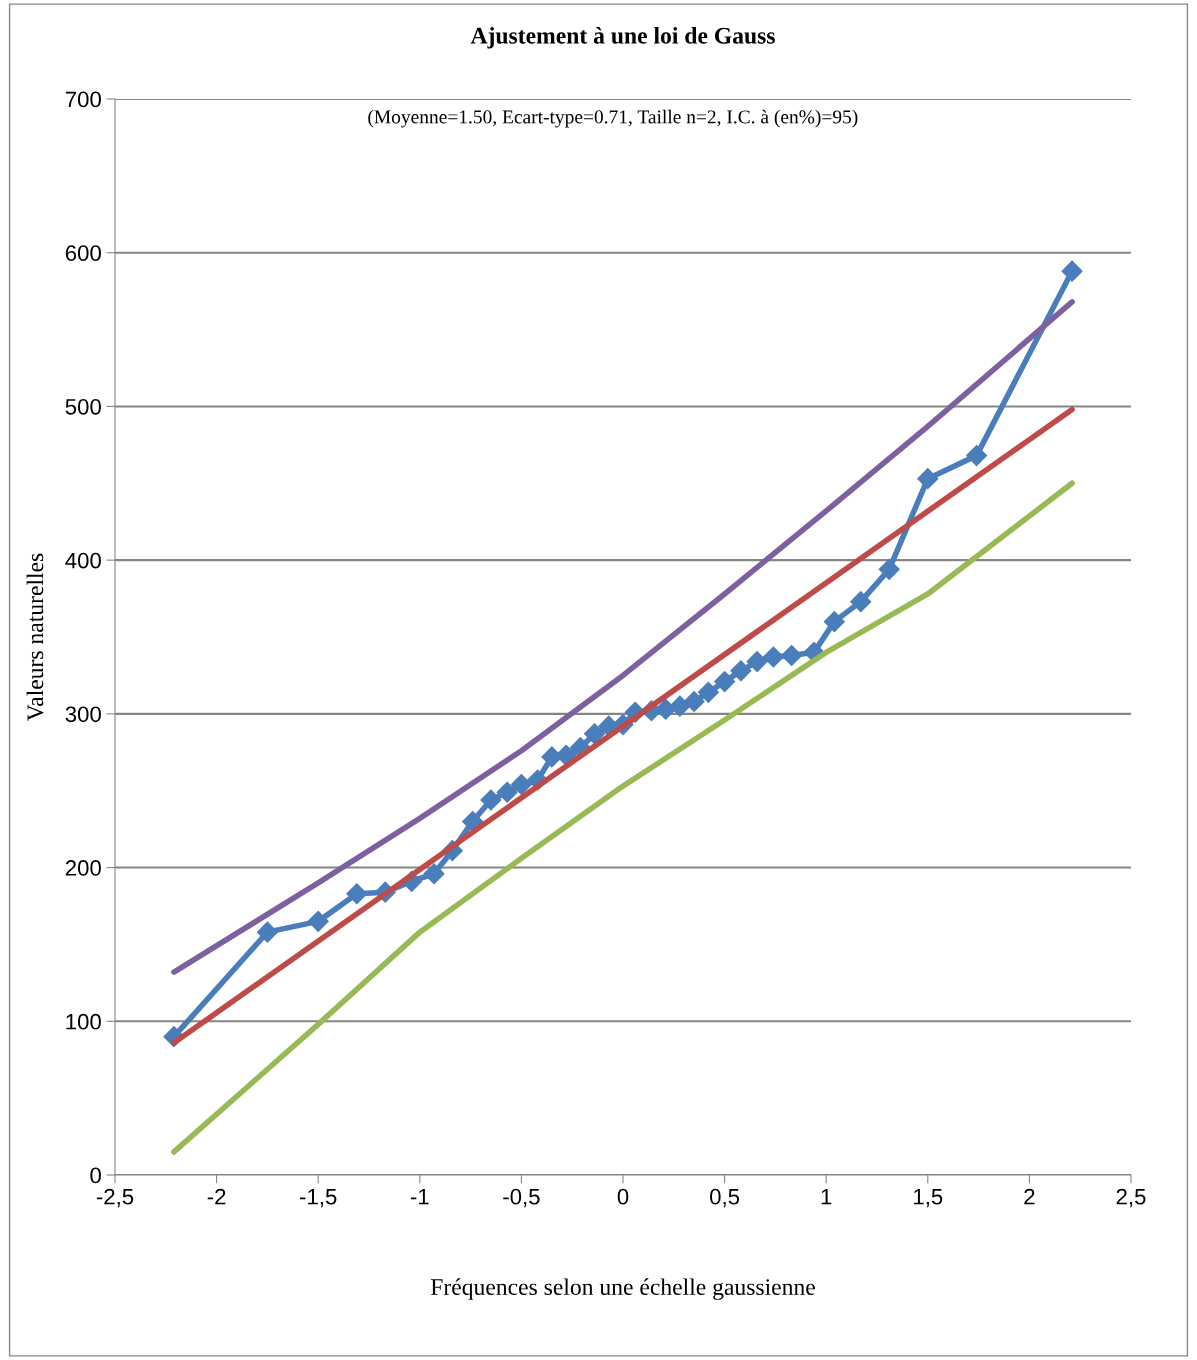 The height and width of the screenshot is (1360, 1197). Describe the element at coordinates (83, 714) in the screenshot. I see `y-tick-label: 300` at that location.